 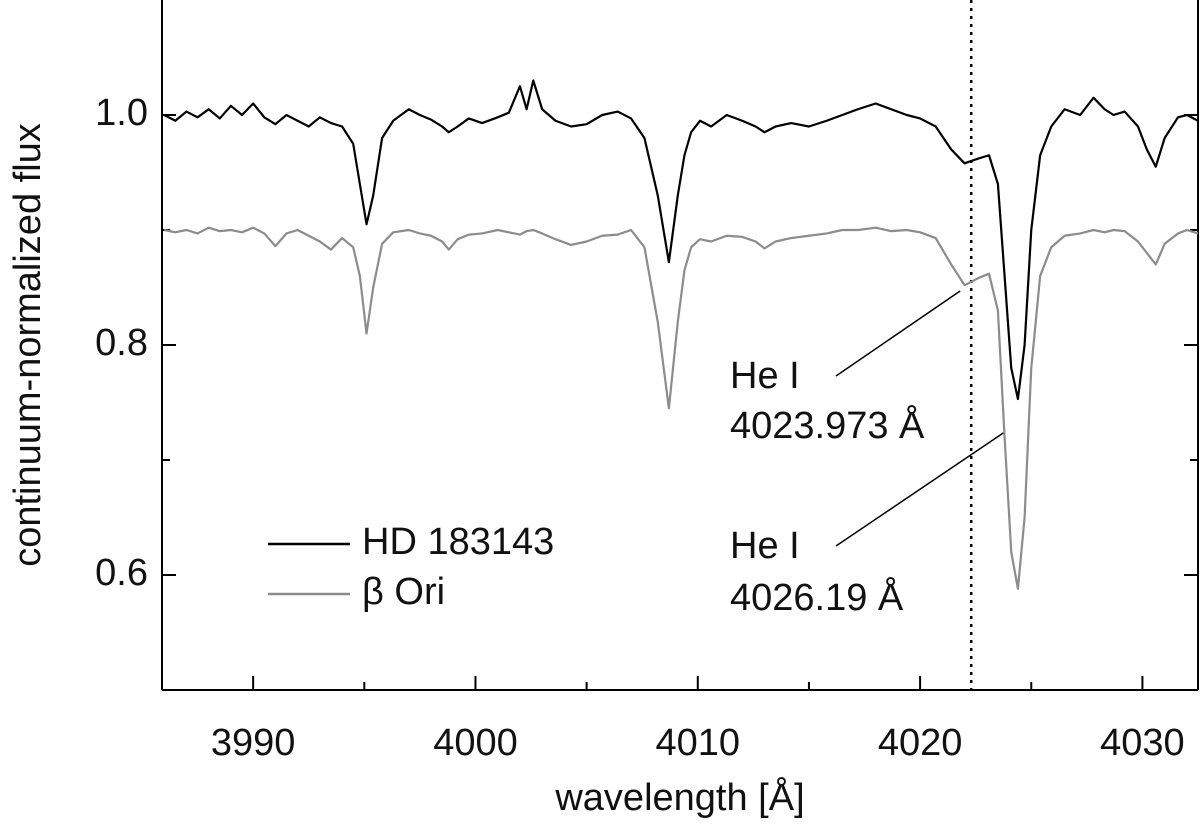 I want to click on x-tick-label: 4000, so click(x=475, y=743).